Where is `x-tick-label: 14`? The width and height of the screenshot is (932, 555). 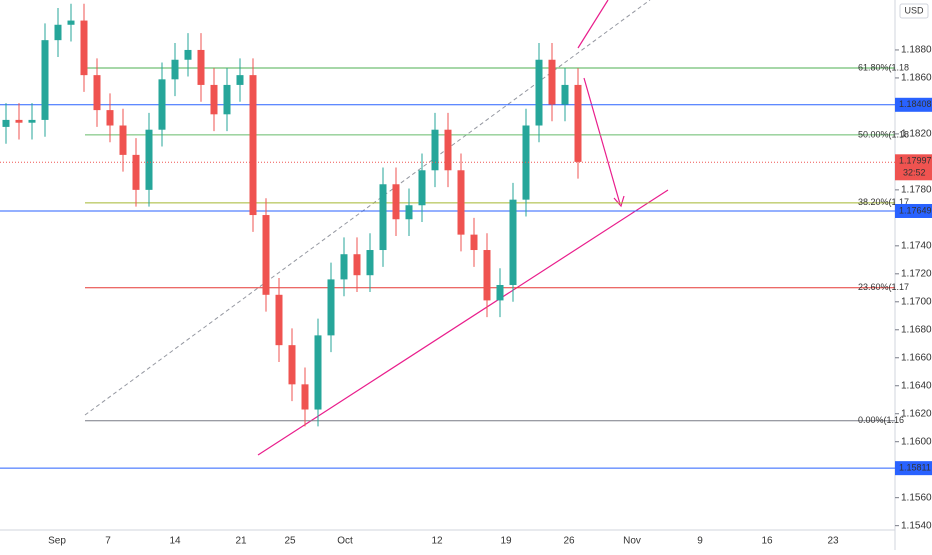 x-tick-label: 14 is located at coordinates (175, 541).